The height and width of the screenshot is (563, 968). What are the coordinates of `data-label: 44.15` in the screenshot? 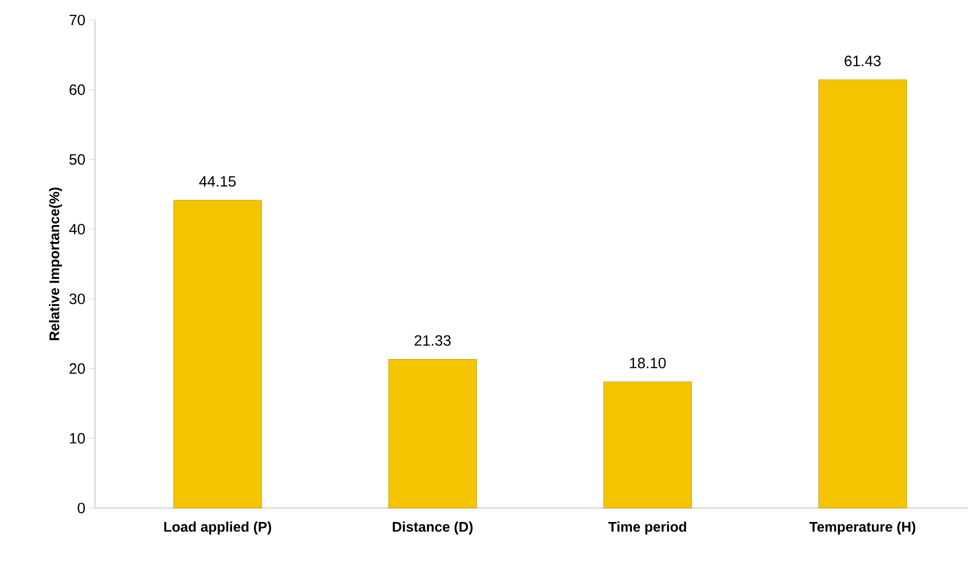 It's located at (217, 181).